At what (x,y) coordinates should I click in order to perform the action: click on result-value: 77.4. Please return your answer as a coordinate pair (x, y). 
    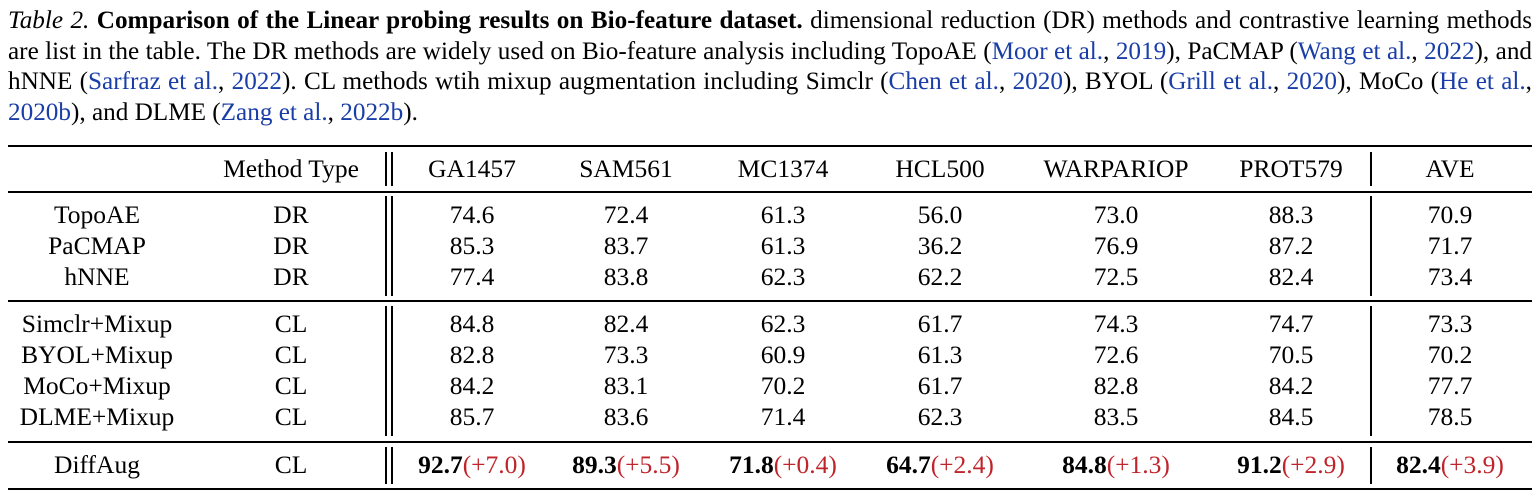
    Looking at the image, I should click on (472, 276).